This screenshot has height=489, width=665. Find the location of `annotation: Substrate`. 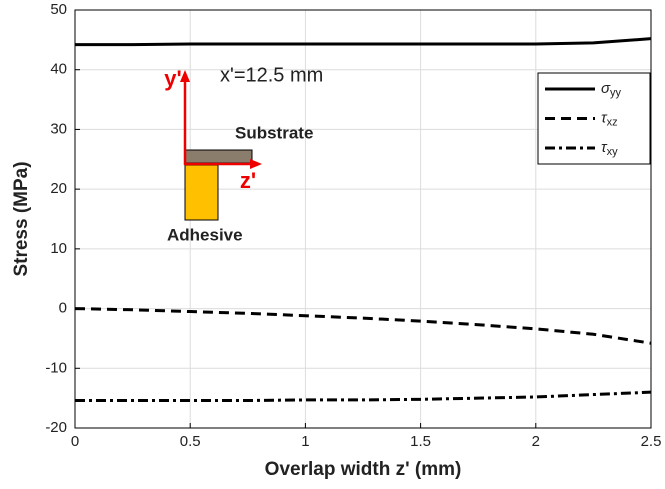

annotation: Substrate is located at coordinates (274, 132).